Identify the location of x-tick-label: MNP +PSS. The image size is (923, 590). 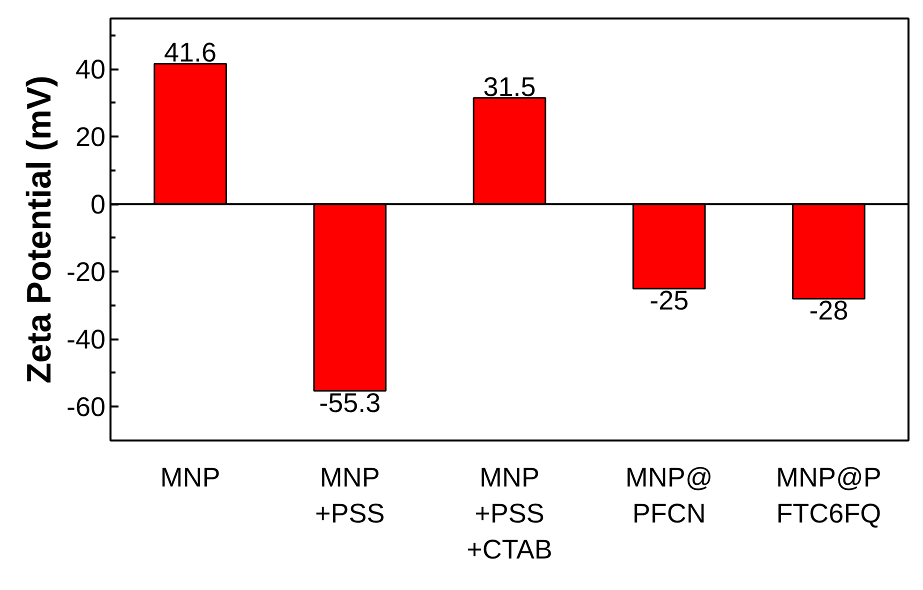
(350, 495).